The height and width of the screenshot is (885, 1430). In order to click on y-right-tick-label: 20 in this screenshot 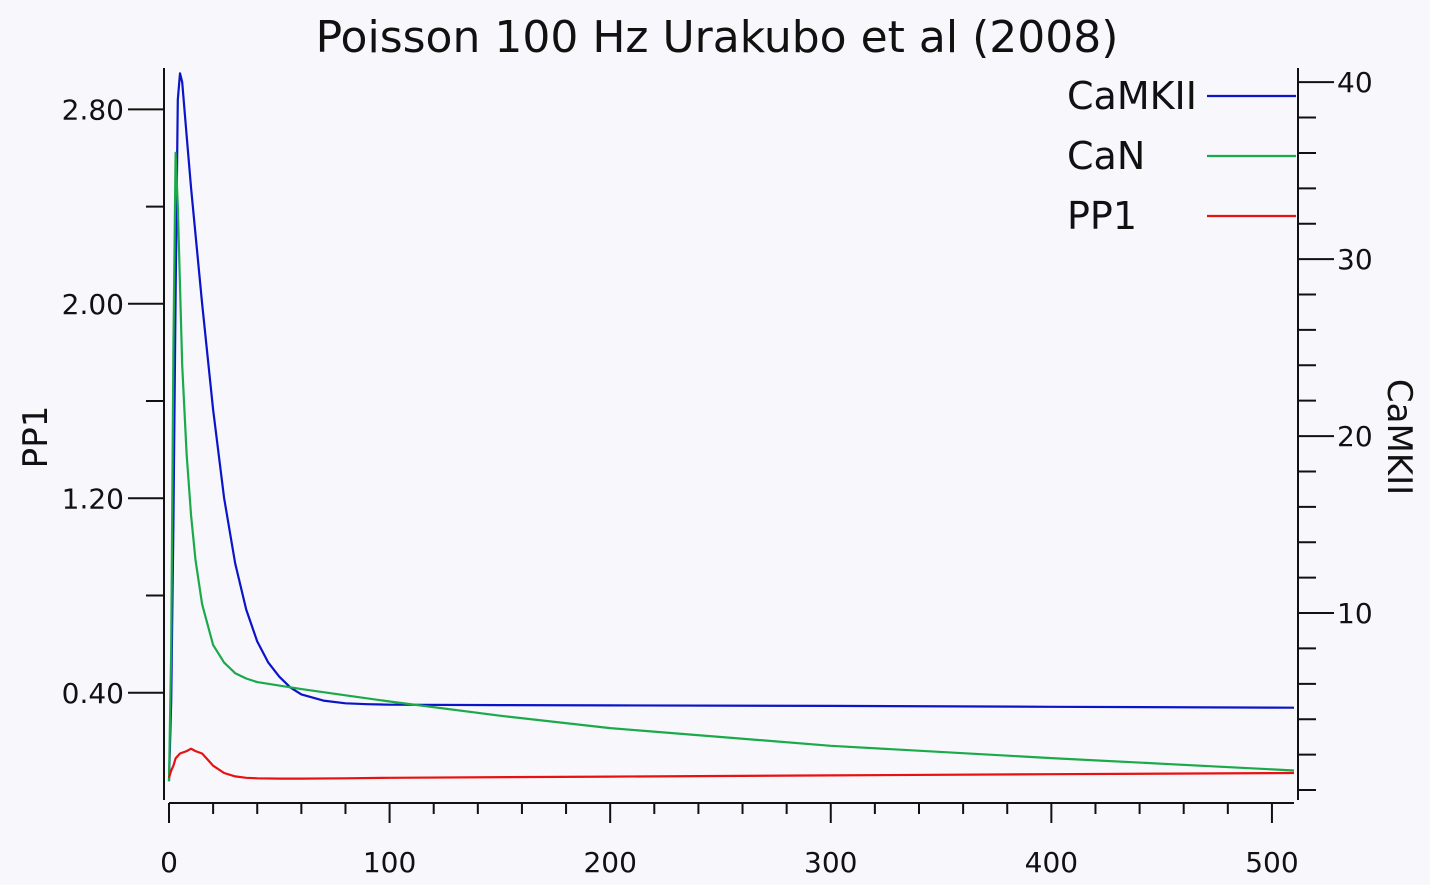, I will do `click(1355, 436)`.